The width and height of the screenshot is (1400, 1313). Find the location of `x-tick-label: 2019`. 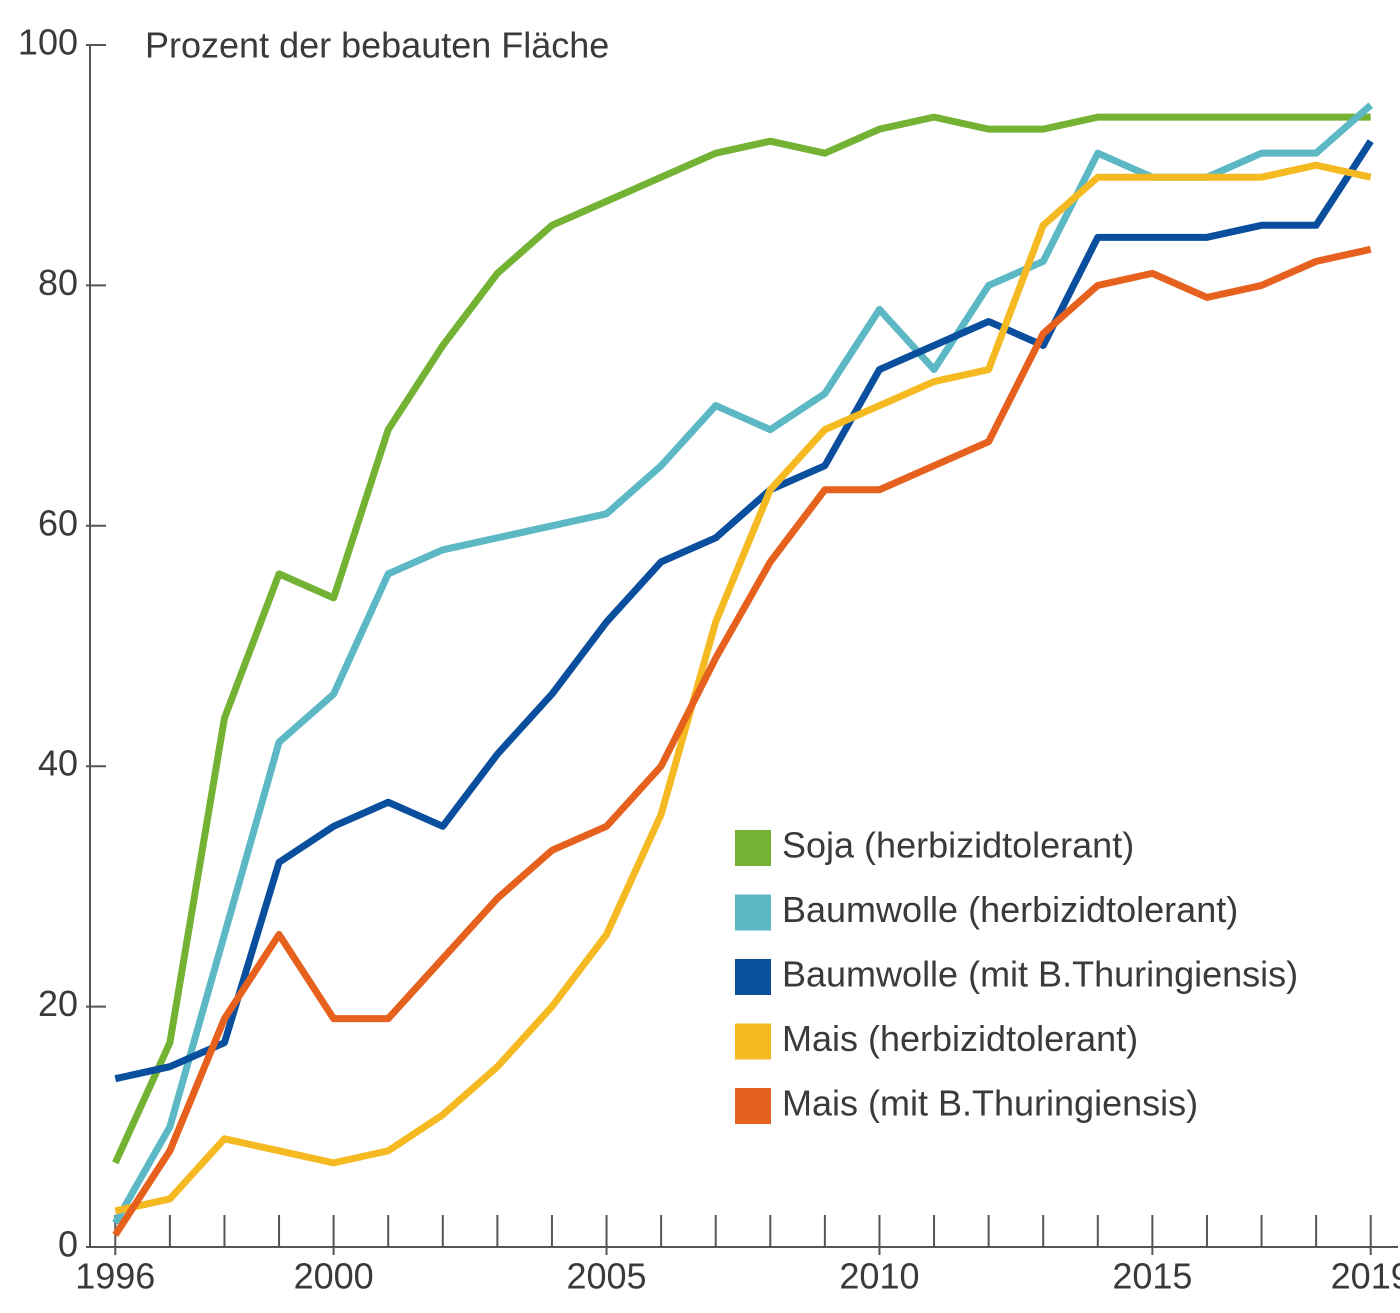

x-tick-label: 2019 is located at coordinates (1365, 1276).